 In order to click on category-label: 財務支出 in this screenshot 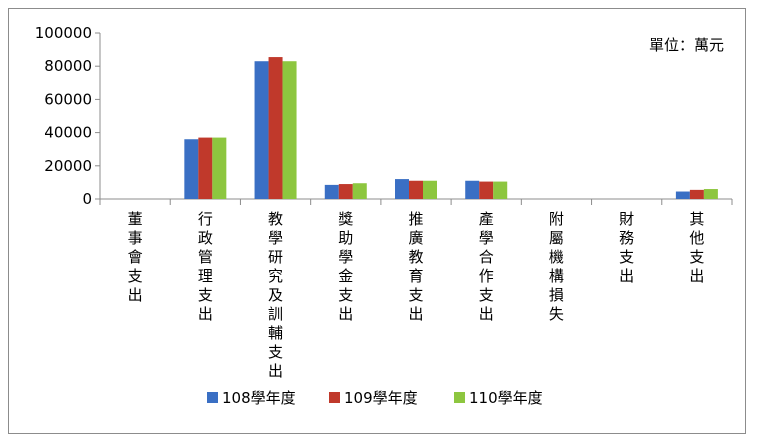, I will do `click(626, 247)`.